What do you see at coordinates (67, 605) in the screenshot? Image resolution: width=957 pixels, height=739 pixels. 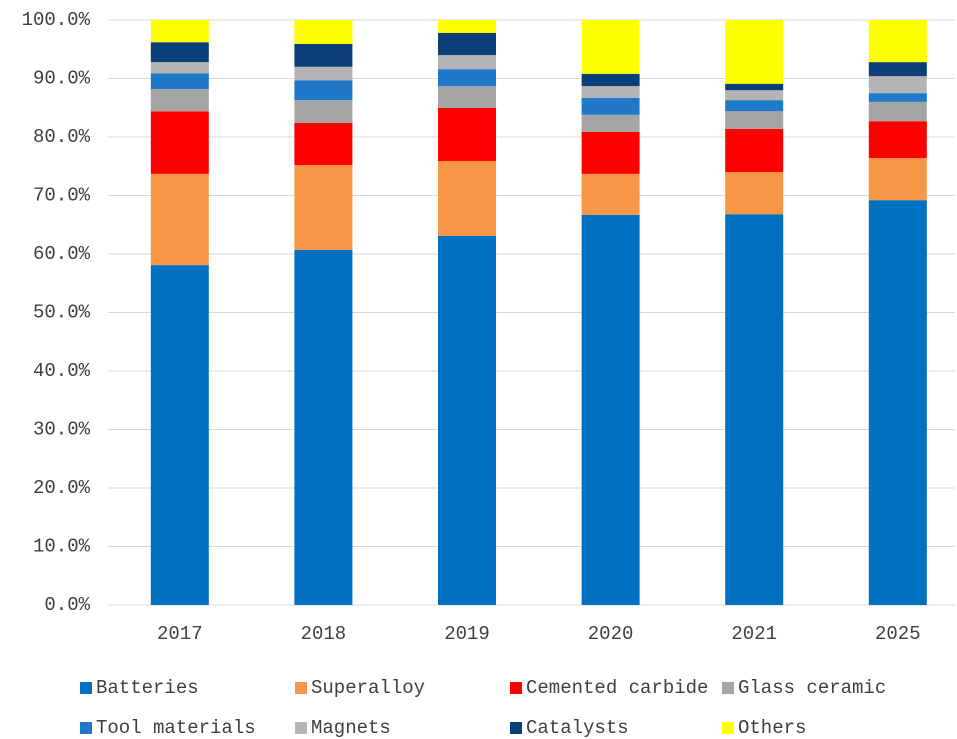 I see `y-tick-label: 0.0%` at bounding box center [67, 605].